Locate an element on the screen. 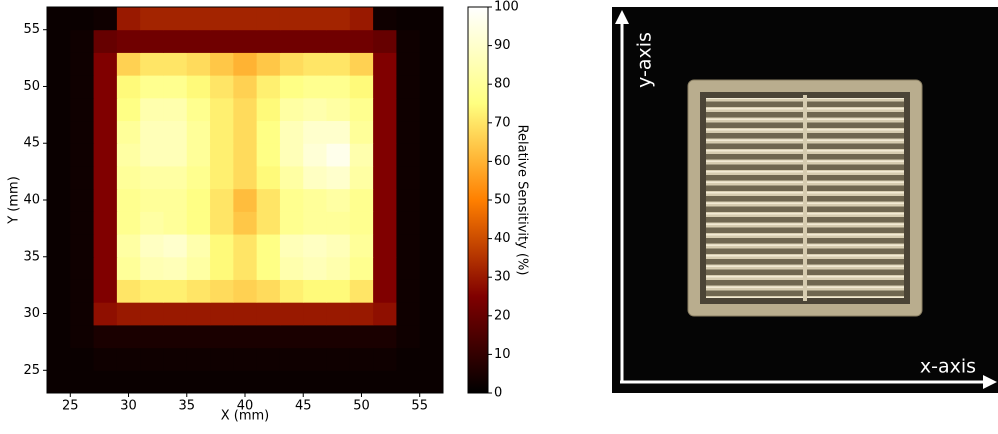 The image size is (998, 434). colorbar-tick-label: 50 is located at coordinates (502, 200).